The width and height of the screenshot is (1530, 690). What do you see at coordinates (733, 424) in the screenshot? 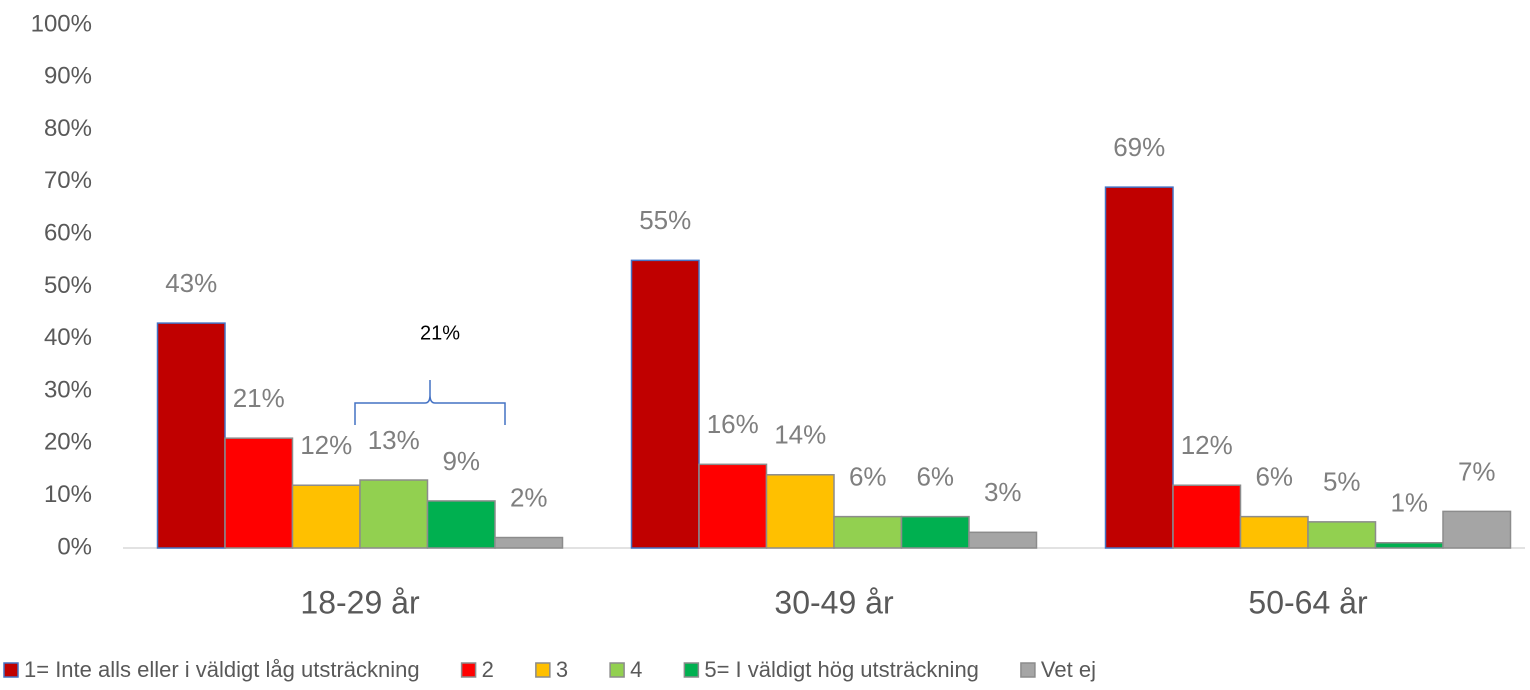
I see `data-label: 16%` at bounding box center [733, 424].